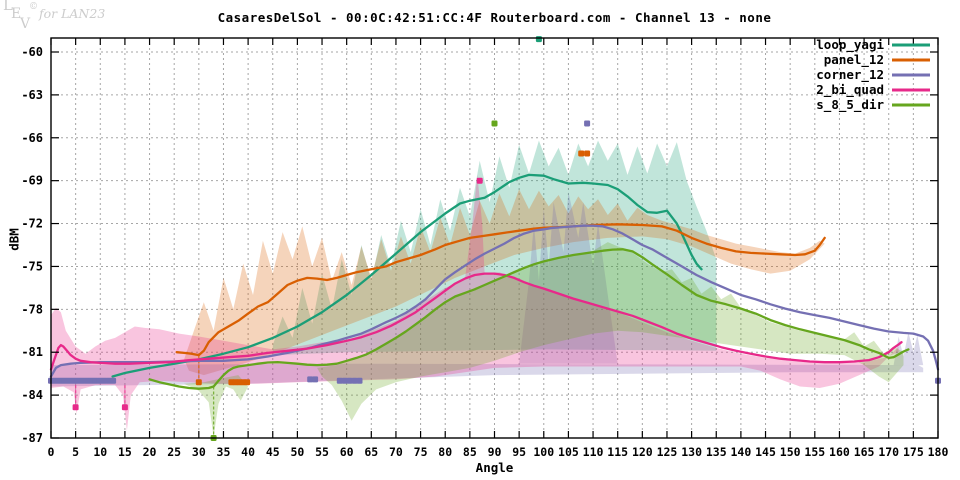 The width and height of the screenshot is (960, 480). Describe the element at coordinates (568, 452) in the screenshot. I see `x-tick-label: 105` at that location.